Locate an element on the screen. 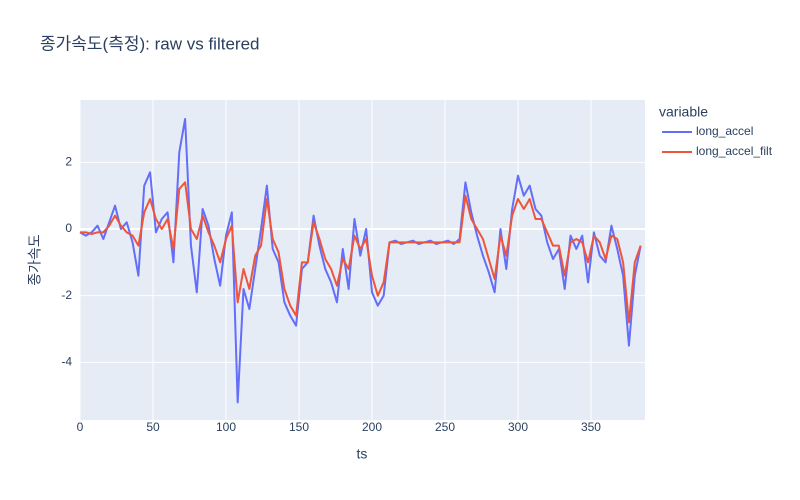 Image resolution: width=800 pixels, height=500 pixels. x-tick-label: 150 is located at coordinates (299, 427).